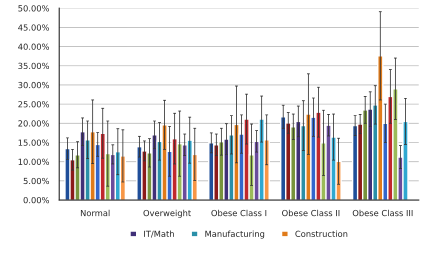 This screenshot has width=423, height=274. What do you see at coordinates (167, 214) in the screenshot?
I see `x-tick-label: Overweight` at bounding box center [167, 214].